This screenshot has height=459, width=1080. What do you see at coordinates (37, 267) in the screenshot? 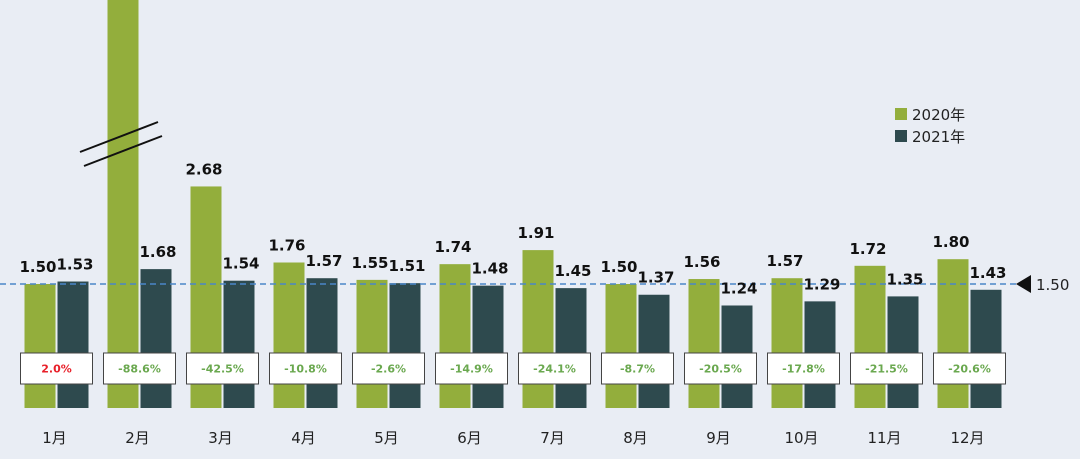
I see `bar-label-2020-1: 1.50` at bounding box center [37, 267].